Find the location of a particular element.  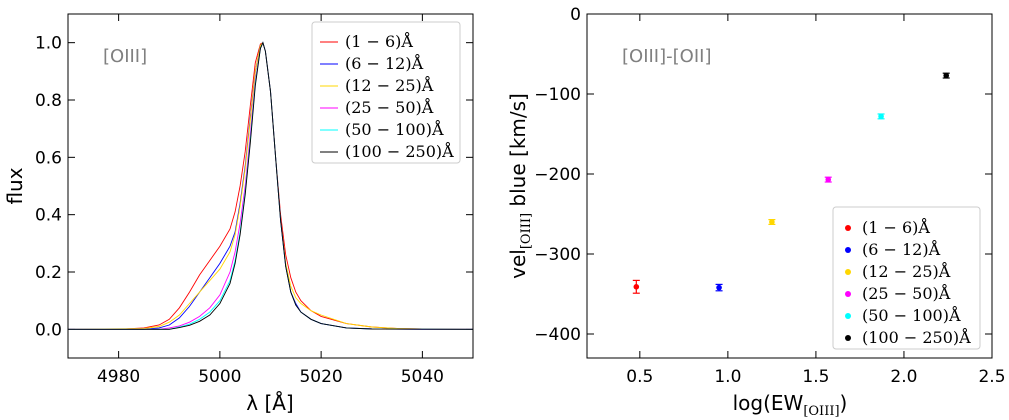

velocity-legend-label: (1 − 6)Å is located at coordinates (896, 227).